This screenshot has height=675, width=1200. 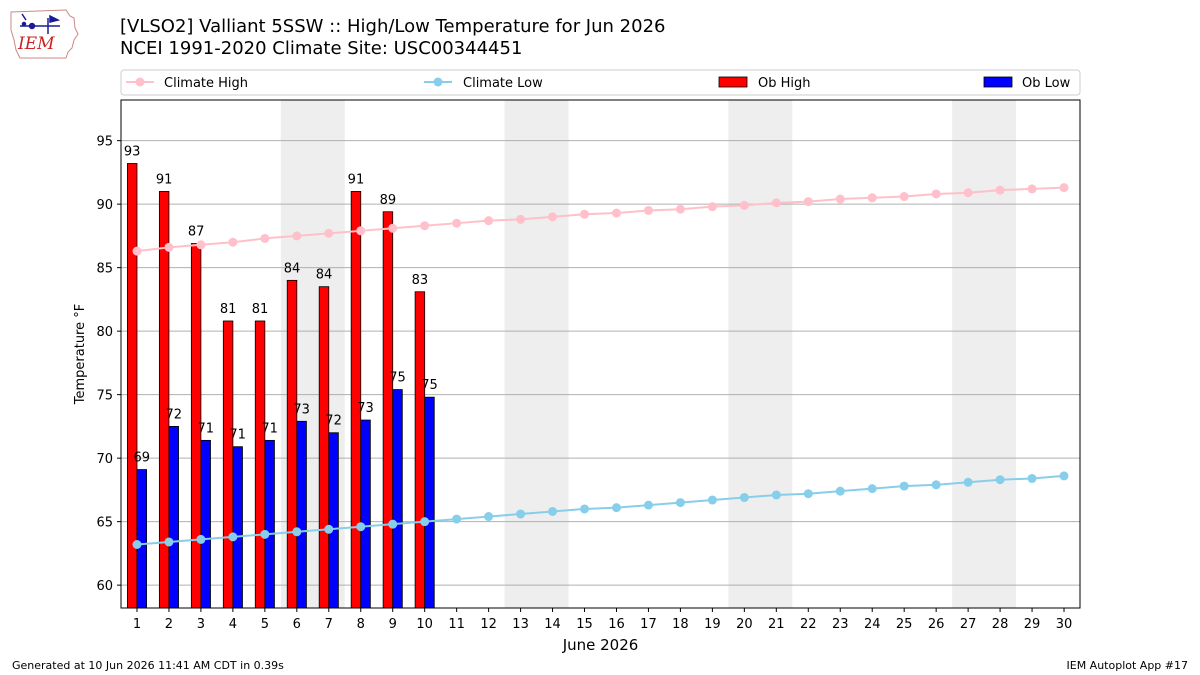 I want to click on climate-low-line, so click(x=600, y=510).